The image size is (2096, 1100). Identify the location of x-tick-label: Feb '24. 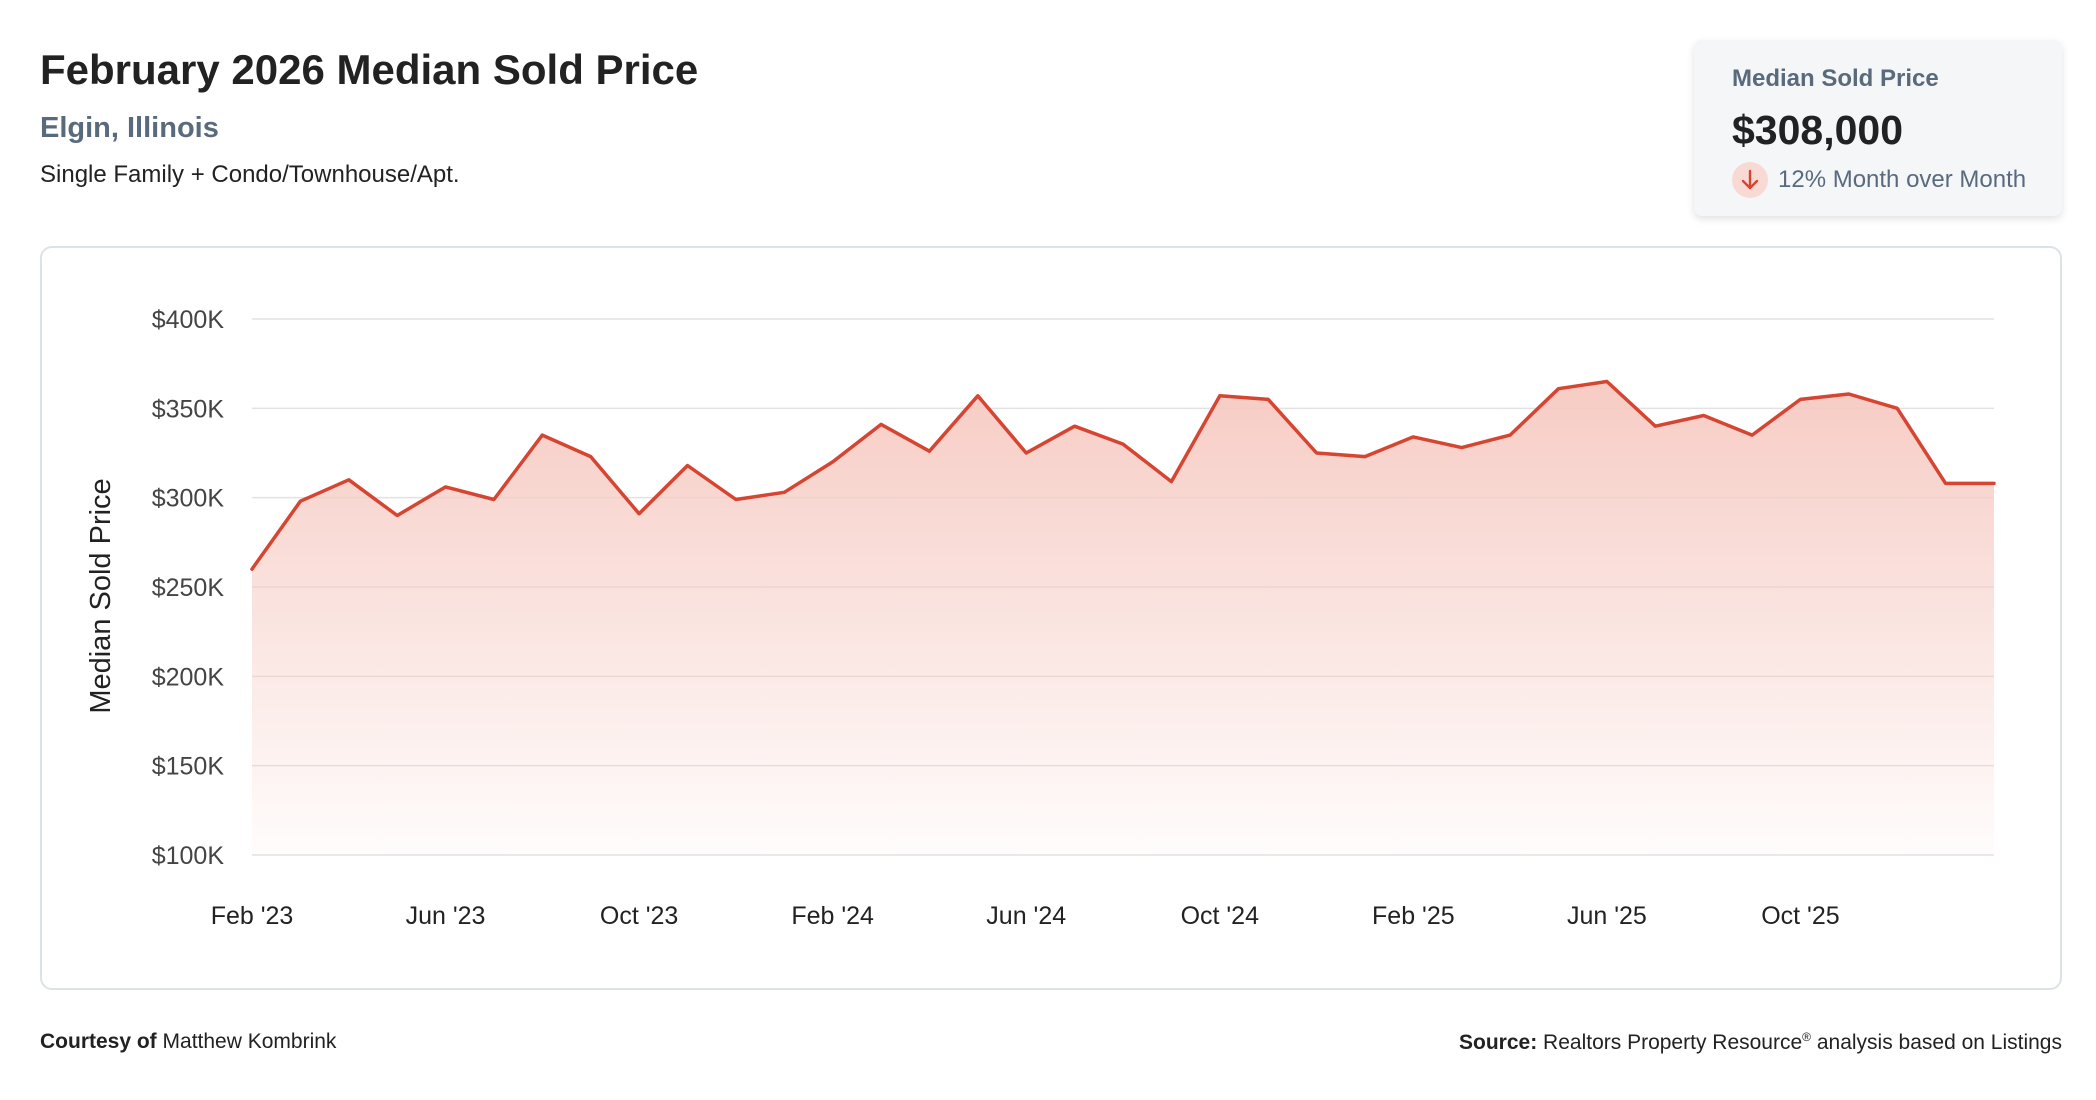
(832, 916).